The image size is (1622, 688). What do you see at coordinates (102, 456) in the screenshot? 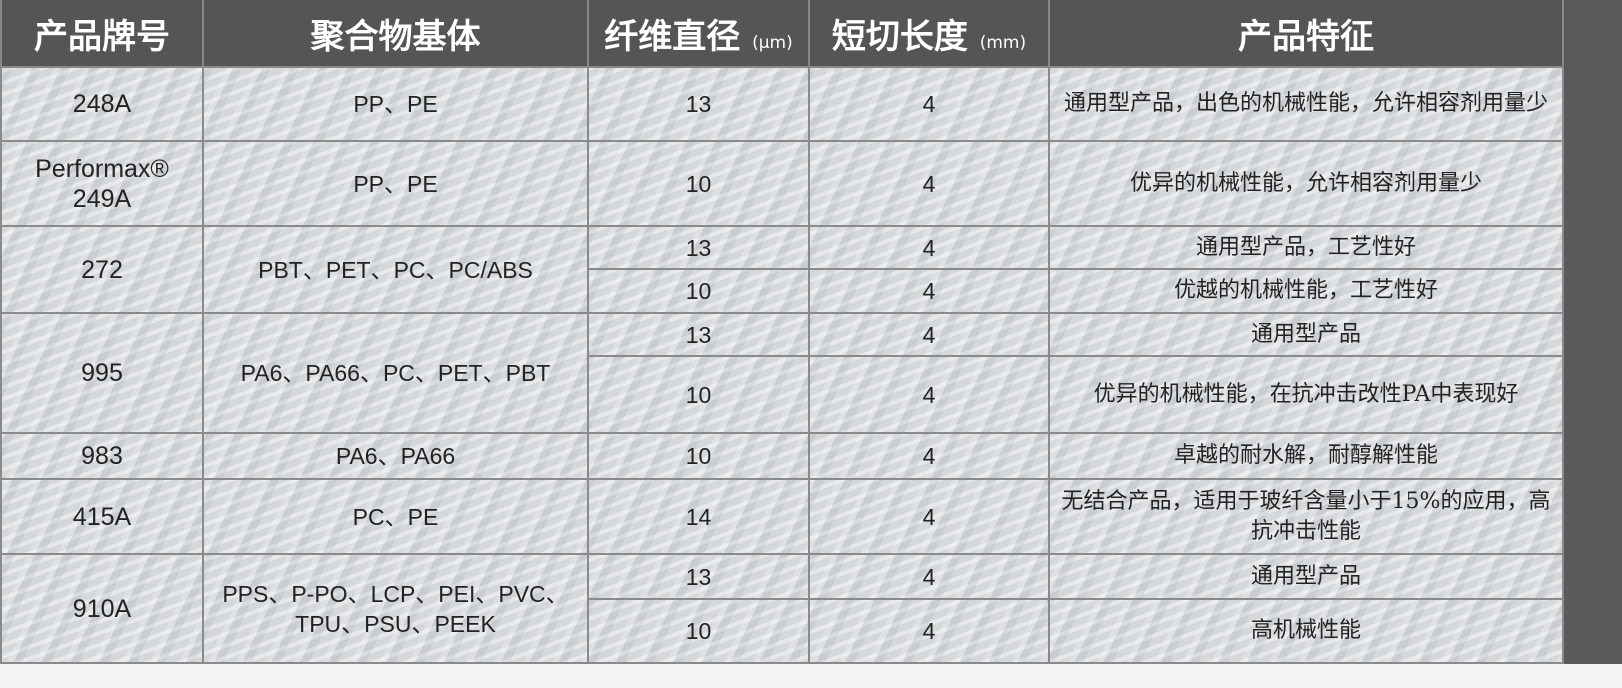
I see `product-id: 983` at bounding box center [102, 456].